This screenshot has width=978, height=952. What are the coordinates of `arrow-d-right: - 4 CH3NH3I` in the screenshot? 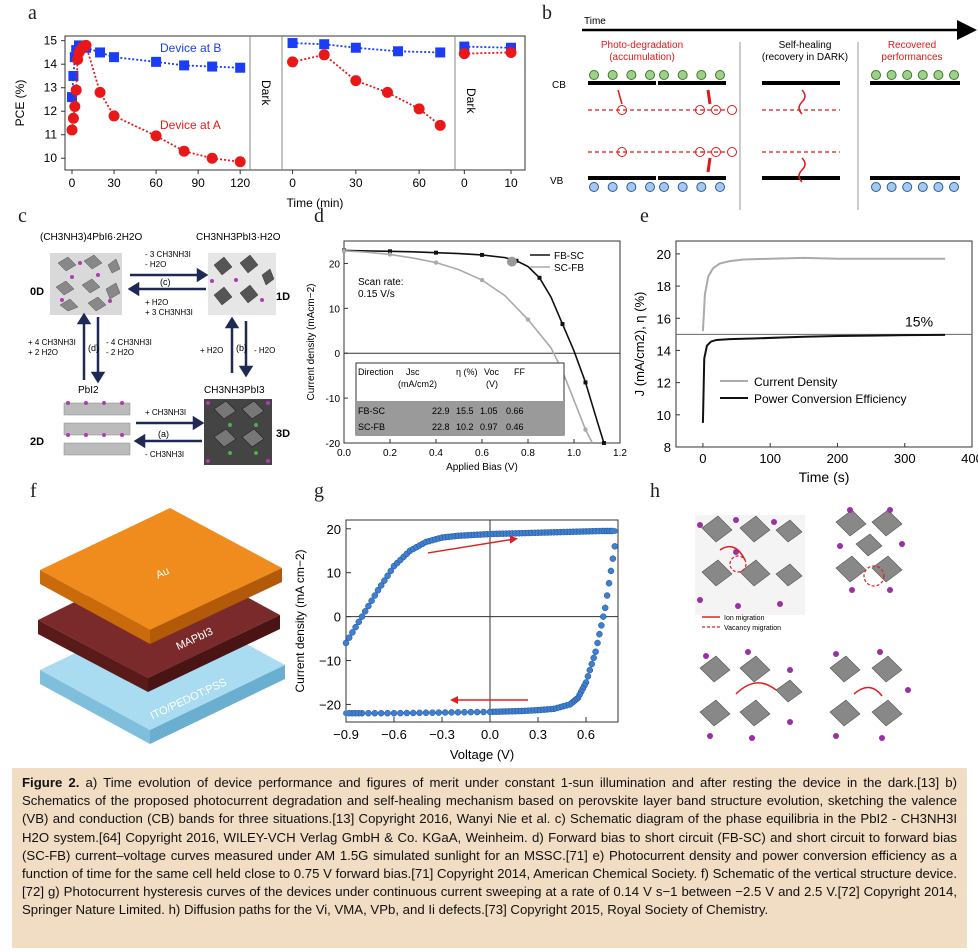 It's located at (129, 342).